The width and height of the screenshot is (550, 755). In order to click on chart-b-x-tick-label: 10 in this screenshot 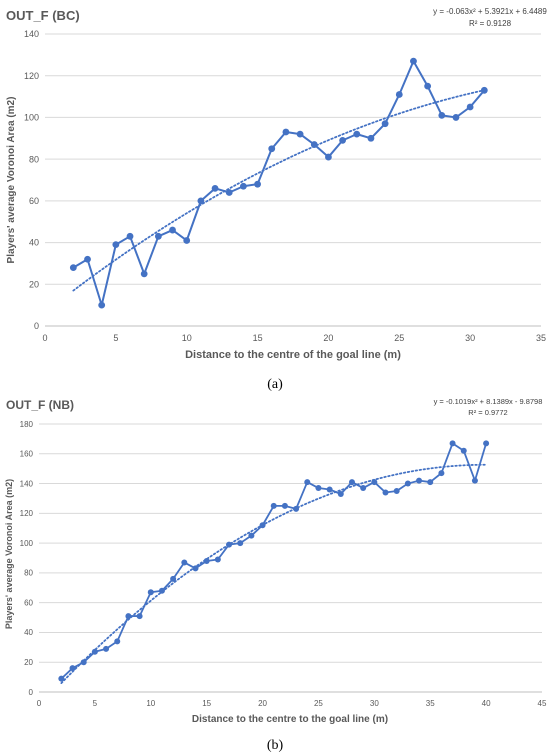, I will do `click(150, 703)`.